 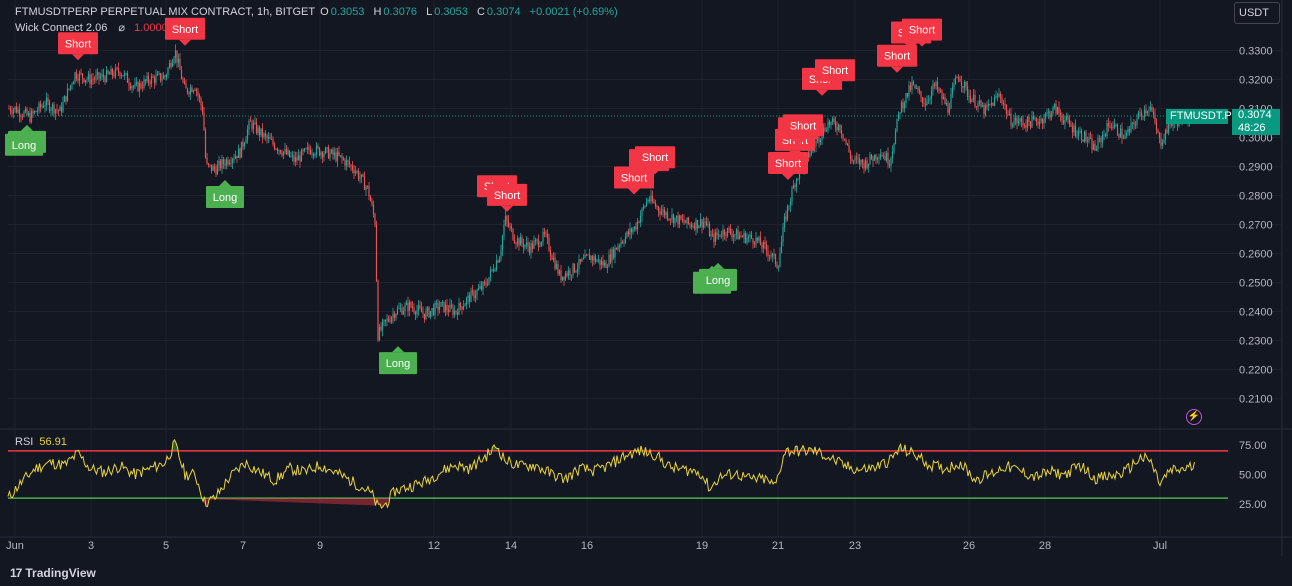 I want to click on signal-text: Short, so click(x=788, y=164).